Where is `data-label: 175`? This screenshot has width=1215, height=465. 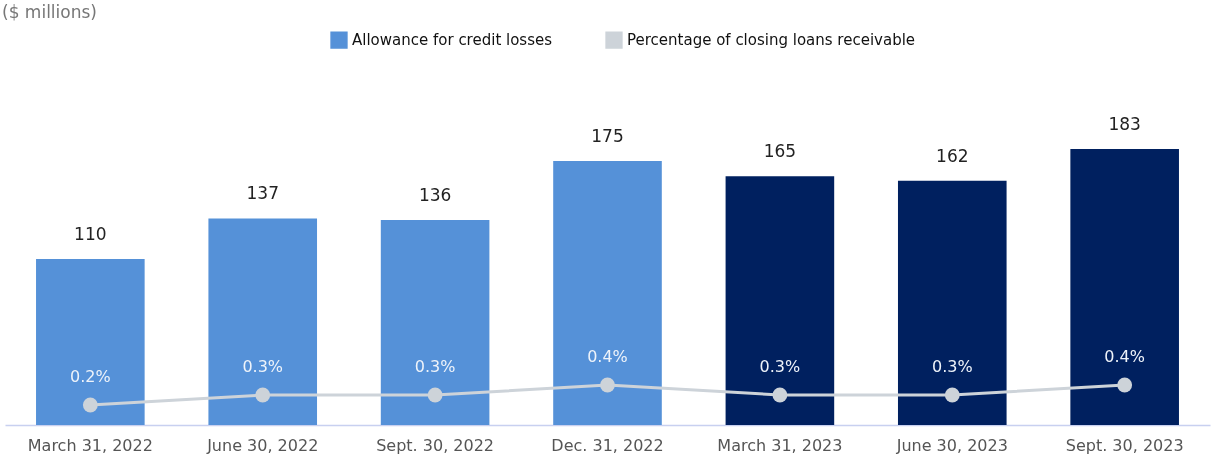
data-label: 175 is located at coordinates (607, 136).